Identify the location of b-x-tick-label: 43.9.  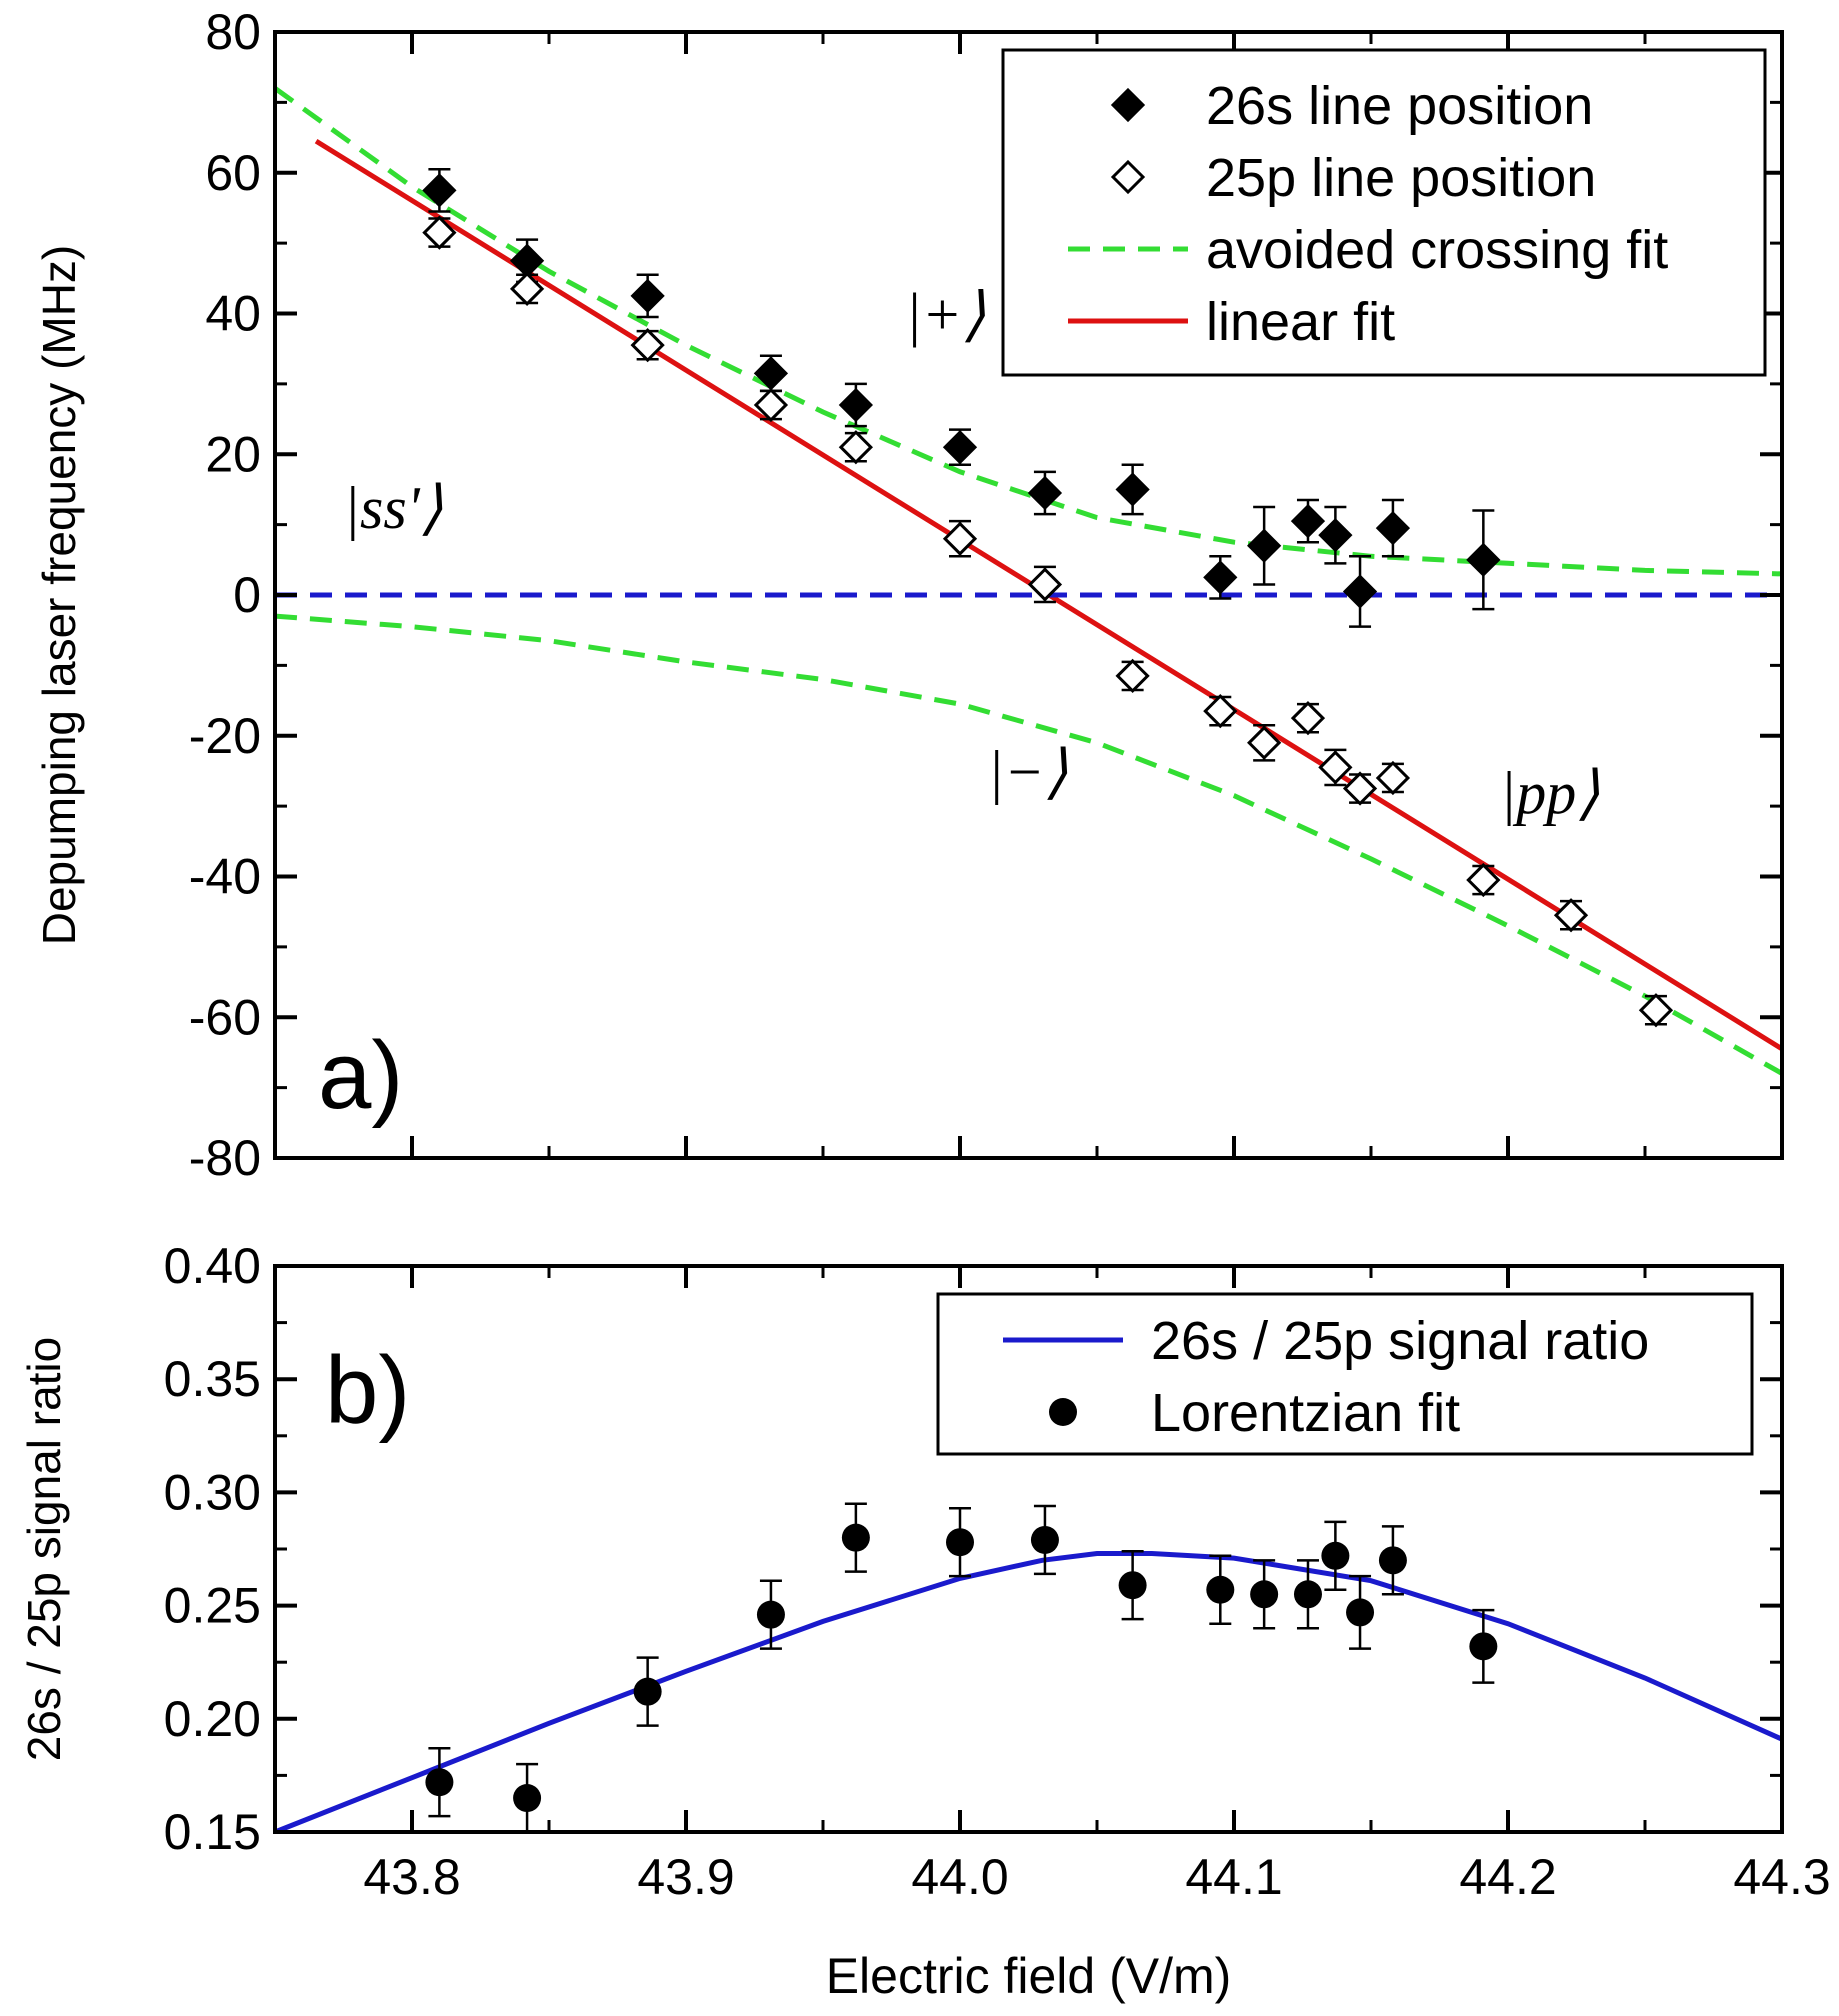
(685, 1877).